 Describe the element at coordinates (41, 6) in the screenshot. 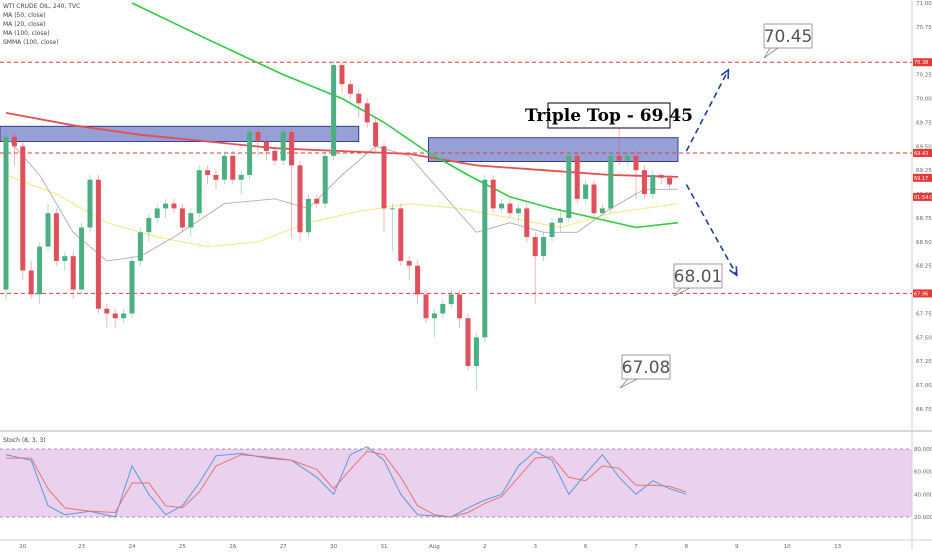

I see `symbol-line: WTI CRUDE OIL, 240, TVC` at that location.